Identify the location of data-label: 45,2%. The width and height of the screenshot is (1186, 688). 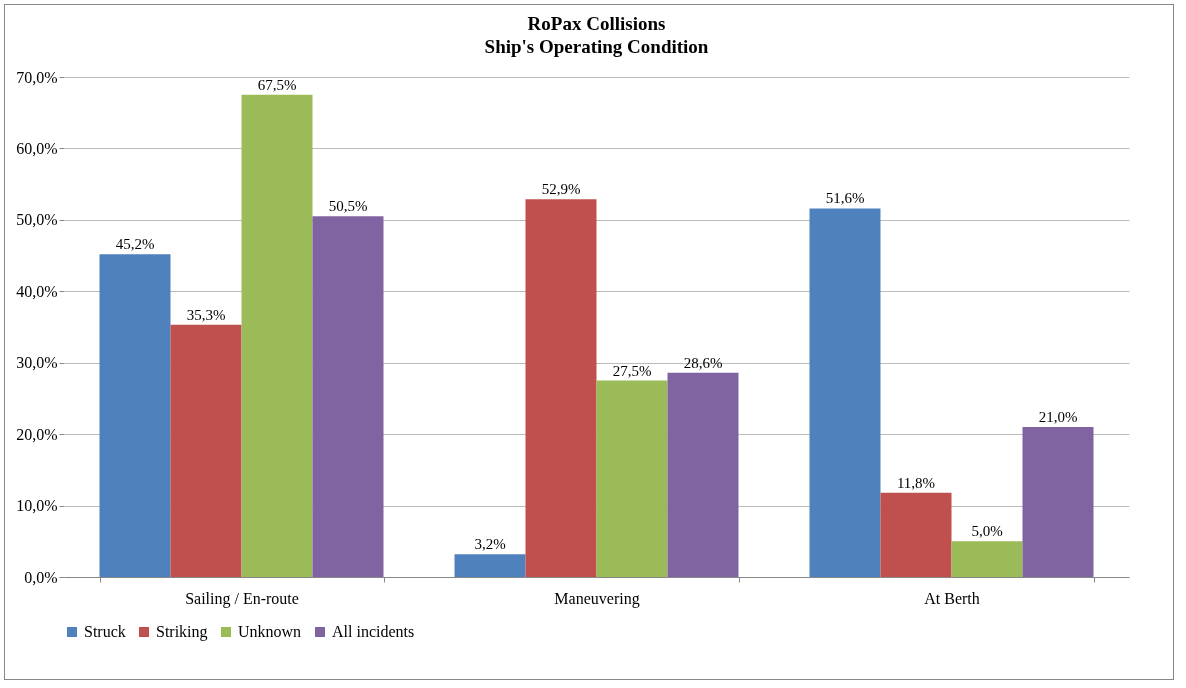
(135, 244).